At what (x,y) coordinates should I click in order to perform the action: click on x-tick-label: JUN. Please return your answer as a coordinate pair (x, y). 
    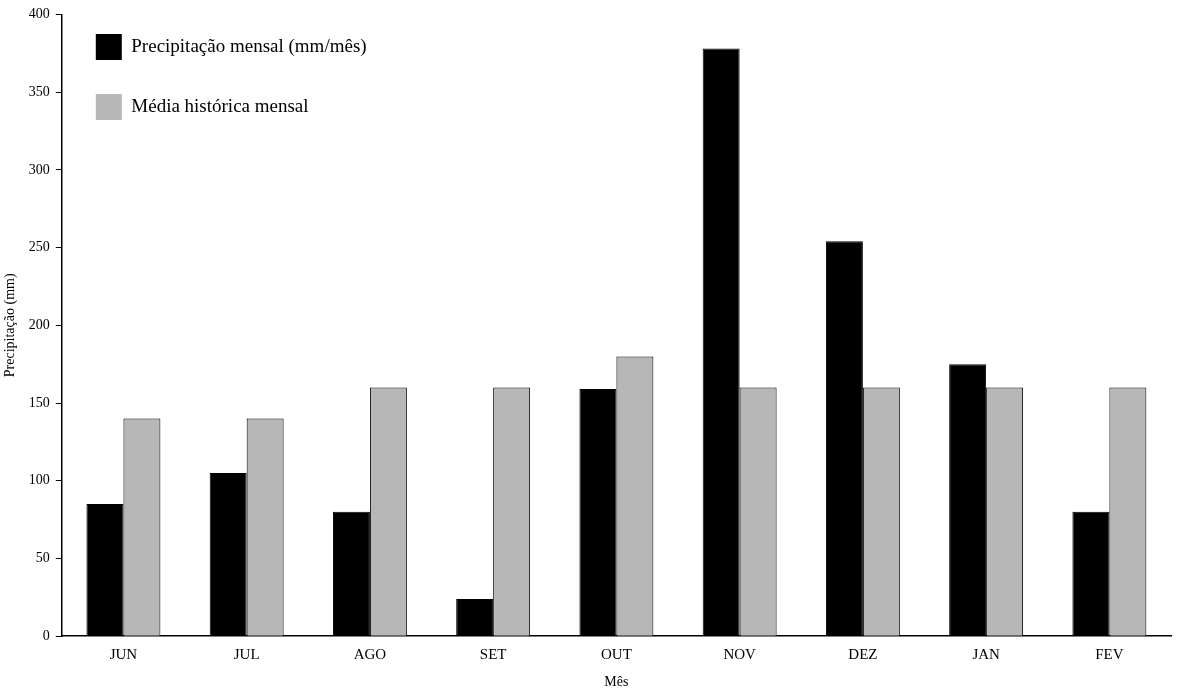
    Looking at the image, I should click on (123, 654).